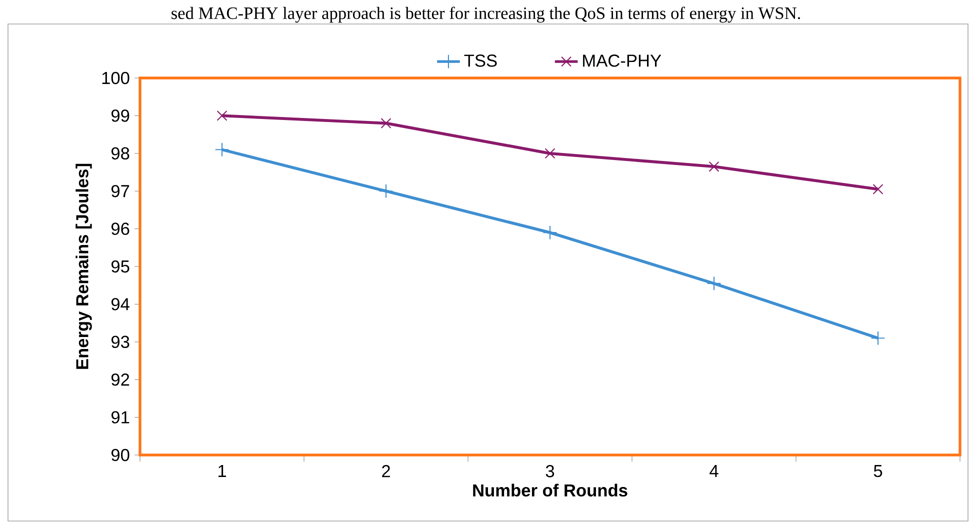  What do you see at coordinates (116, 78) in the screenshot?
I see `y-tick-label: 100` at bounding box center [116, 78].